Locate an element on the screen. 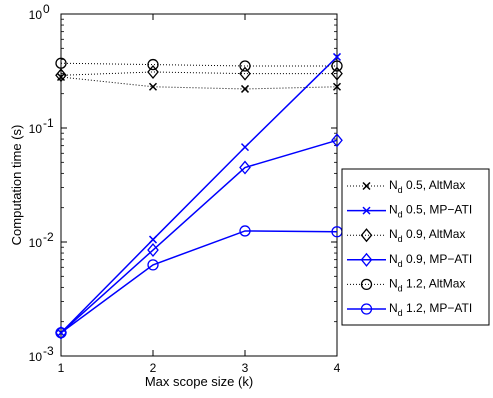 The image size is (493, 398). y-tick-exponent: 0 is located at coordinates (46, 9).